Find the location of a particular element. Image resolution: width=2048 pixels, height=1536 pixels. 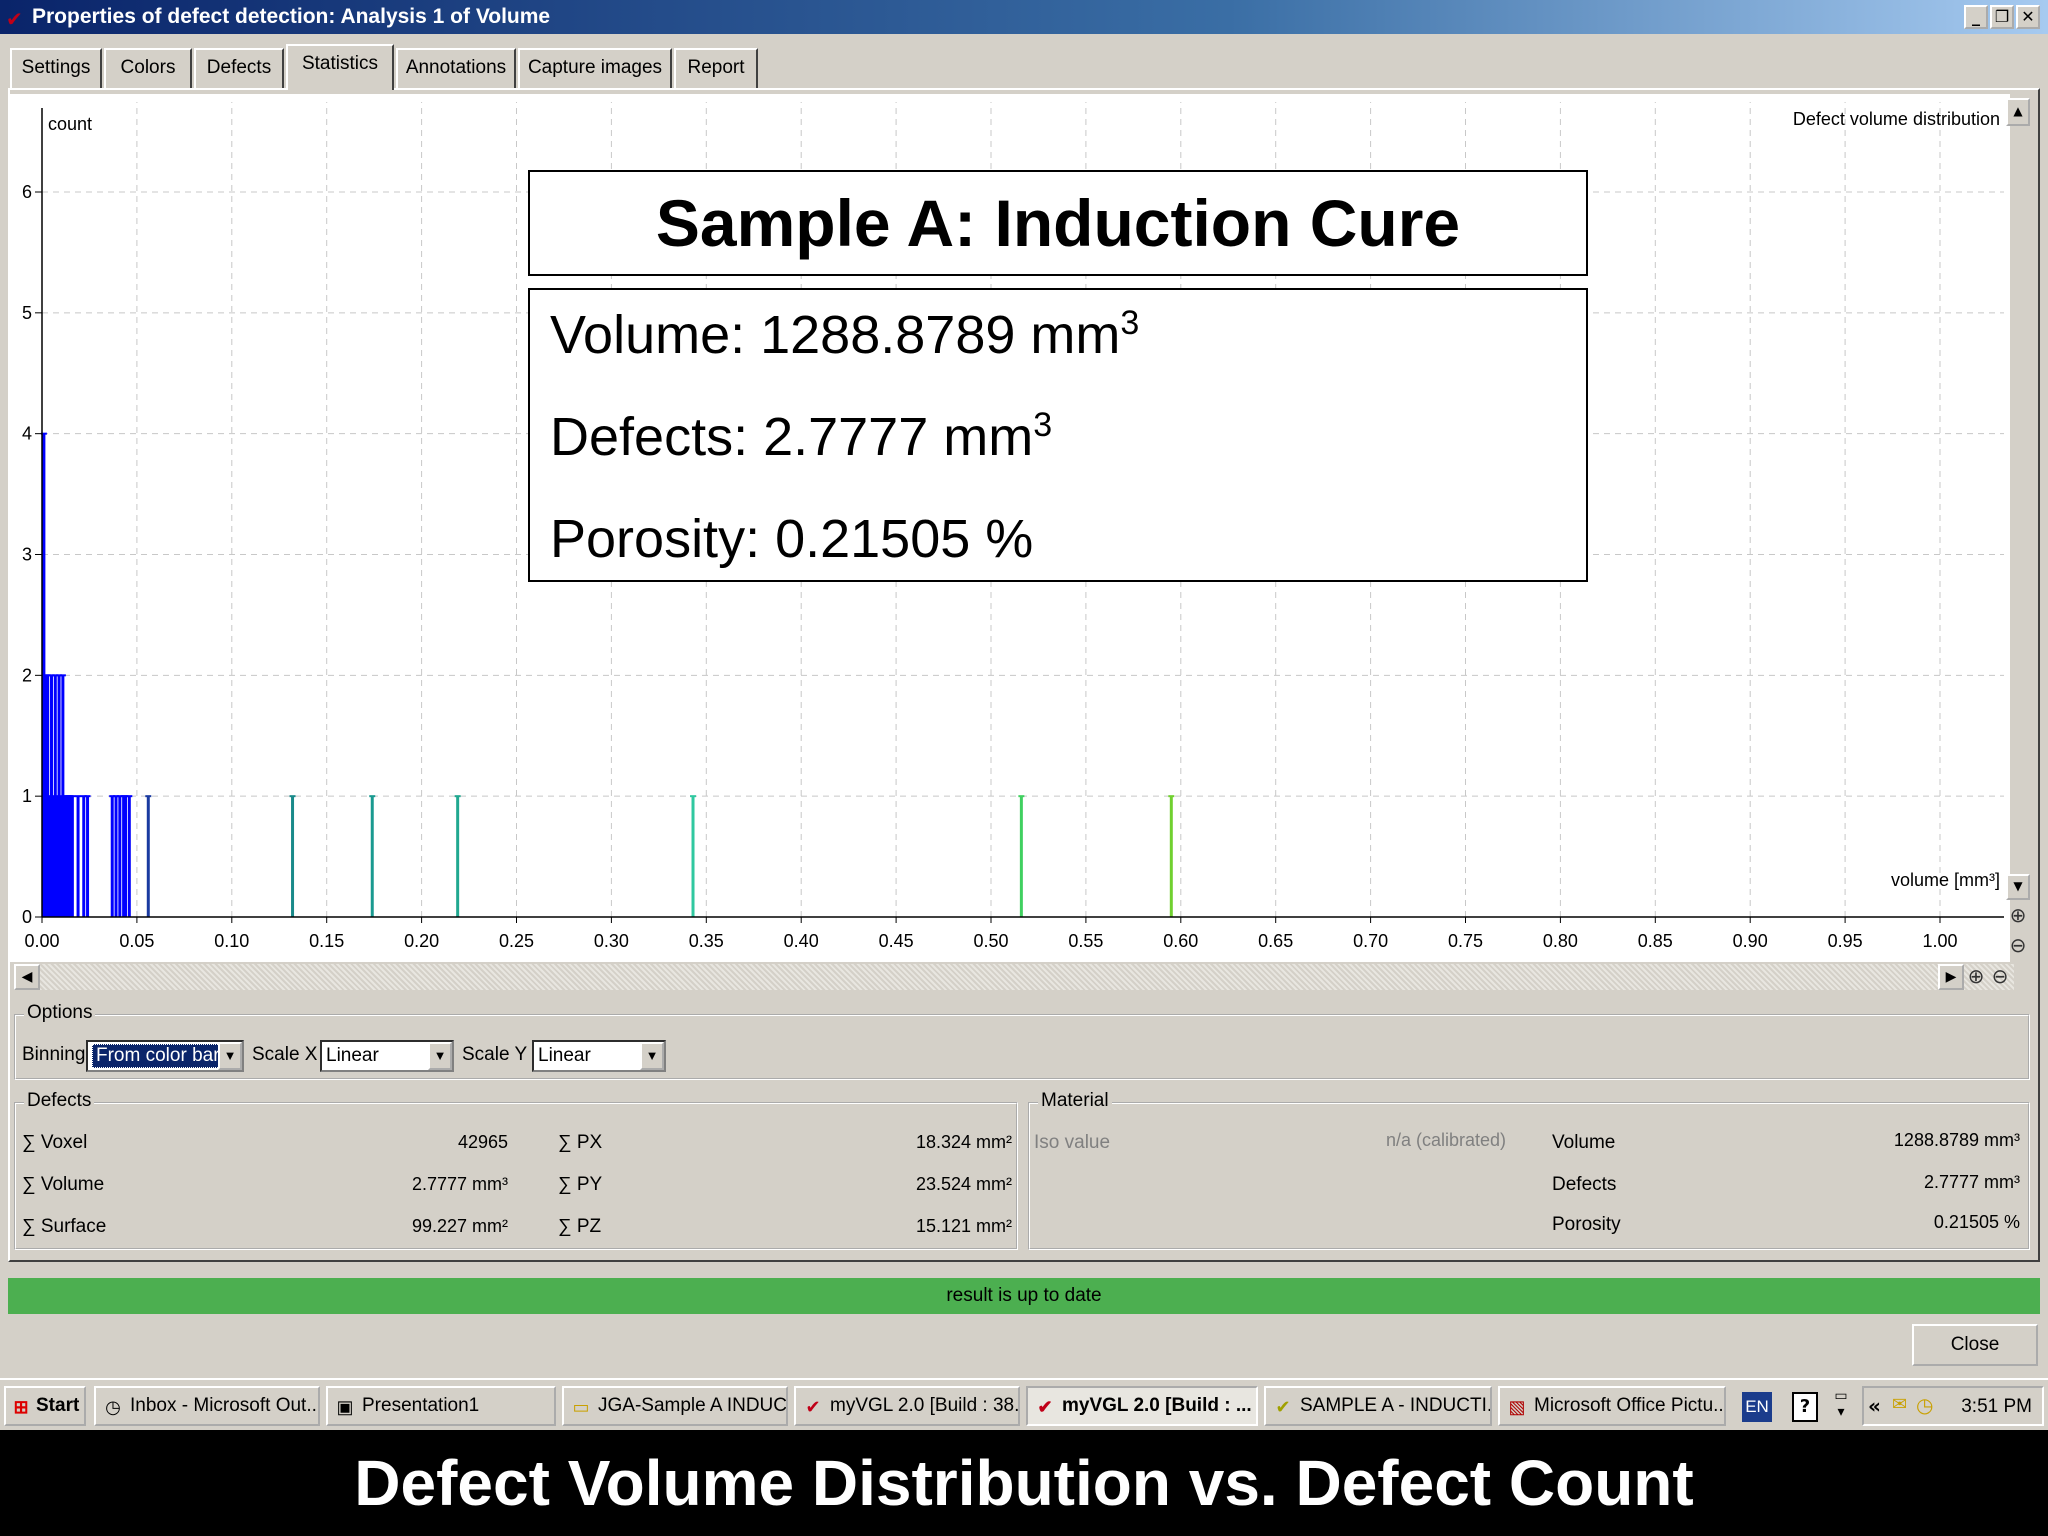

x-tick-label: 0.20 is located at coordinates (421, 941).